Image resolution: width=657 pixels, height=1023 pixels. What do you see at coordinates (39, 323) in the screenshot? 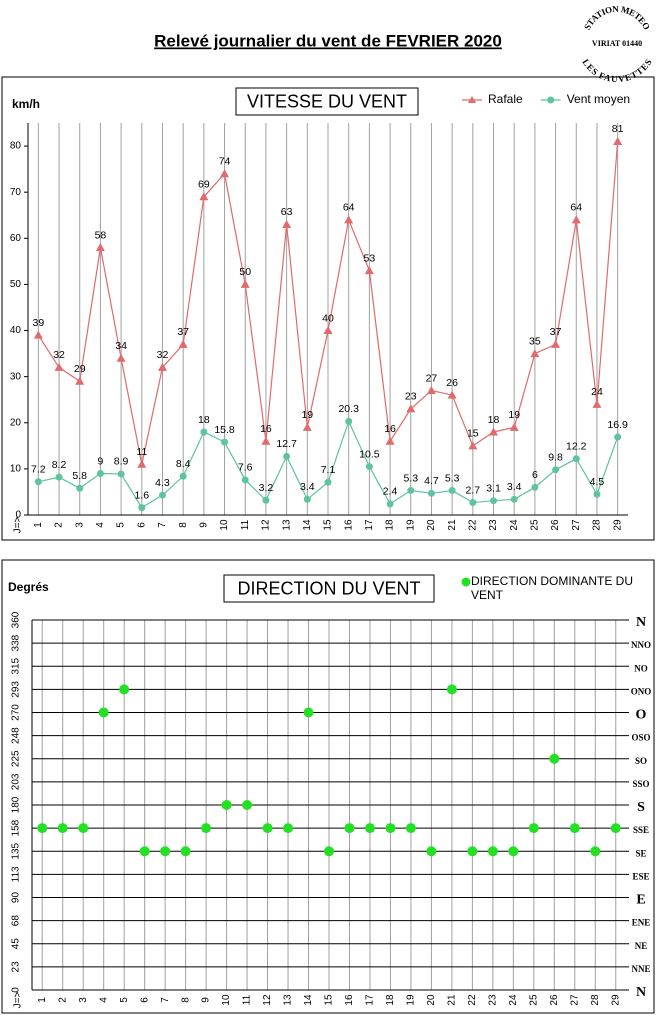
I see `data-label: 39` at bounding box center [39, 323].